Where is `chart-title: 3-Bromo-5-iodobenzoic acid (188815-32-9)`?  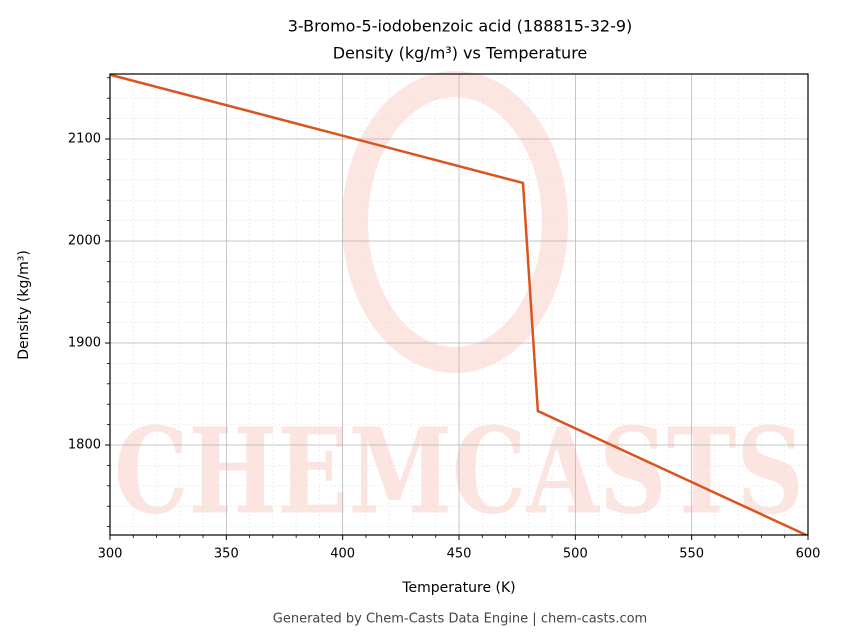
chart-title: 3-Bromo-5-iodobenzoic acid (188815-32-9) is located at coordinates (460, 26).